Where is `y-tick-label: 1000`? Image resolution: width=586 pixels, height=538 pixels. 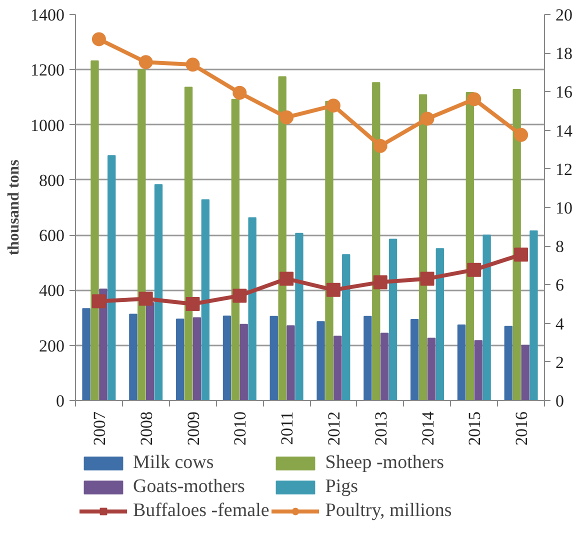
y-tick-label: 1000 is located at coordinates (47, 125).